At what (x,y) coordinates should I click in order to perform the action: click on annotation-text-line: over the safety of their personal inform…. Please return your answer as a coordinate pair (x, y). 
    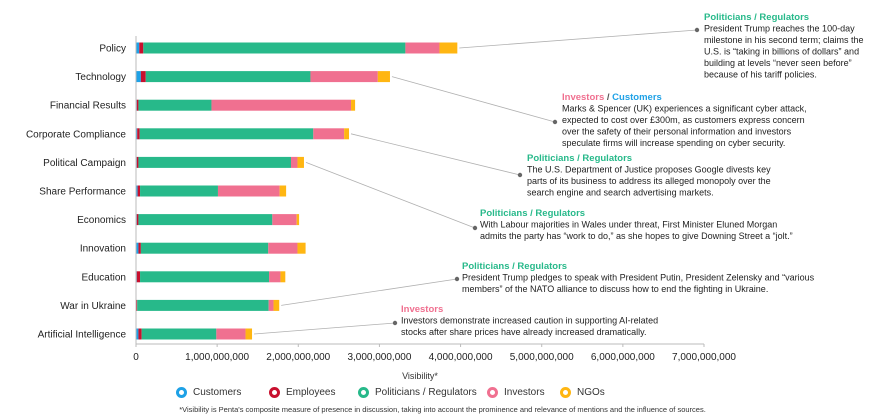
    Looking at the image, I should click on (677, 132).